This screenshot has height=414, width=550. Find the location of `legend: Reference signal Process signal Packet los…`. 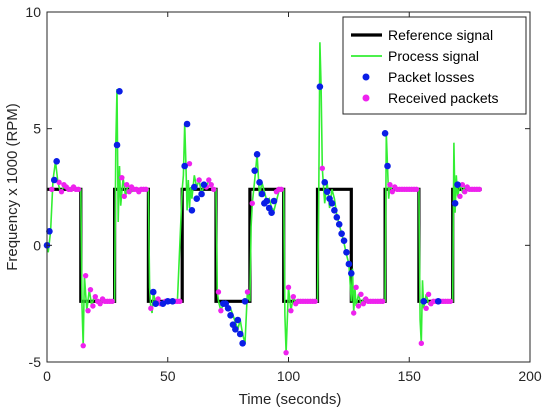

legend: Reference signal Process signal Packet los… is located at coordinates (434, 65).